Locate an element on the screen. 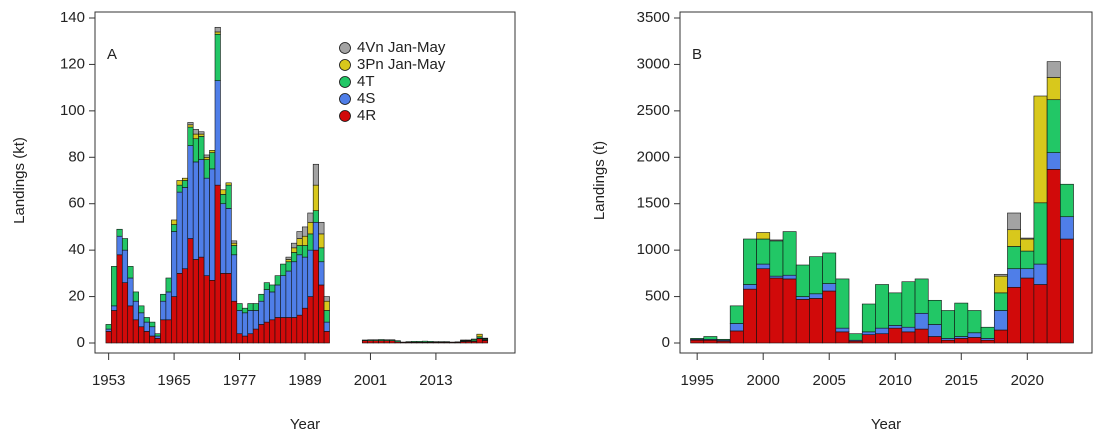  y-tick-label: 2000 is located at coordinates (653, 156).